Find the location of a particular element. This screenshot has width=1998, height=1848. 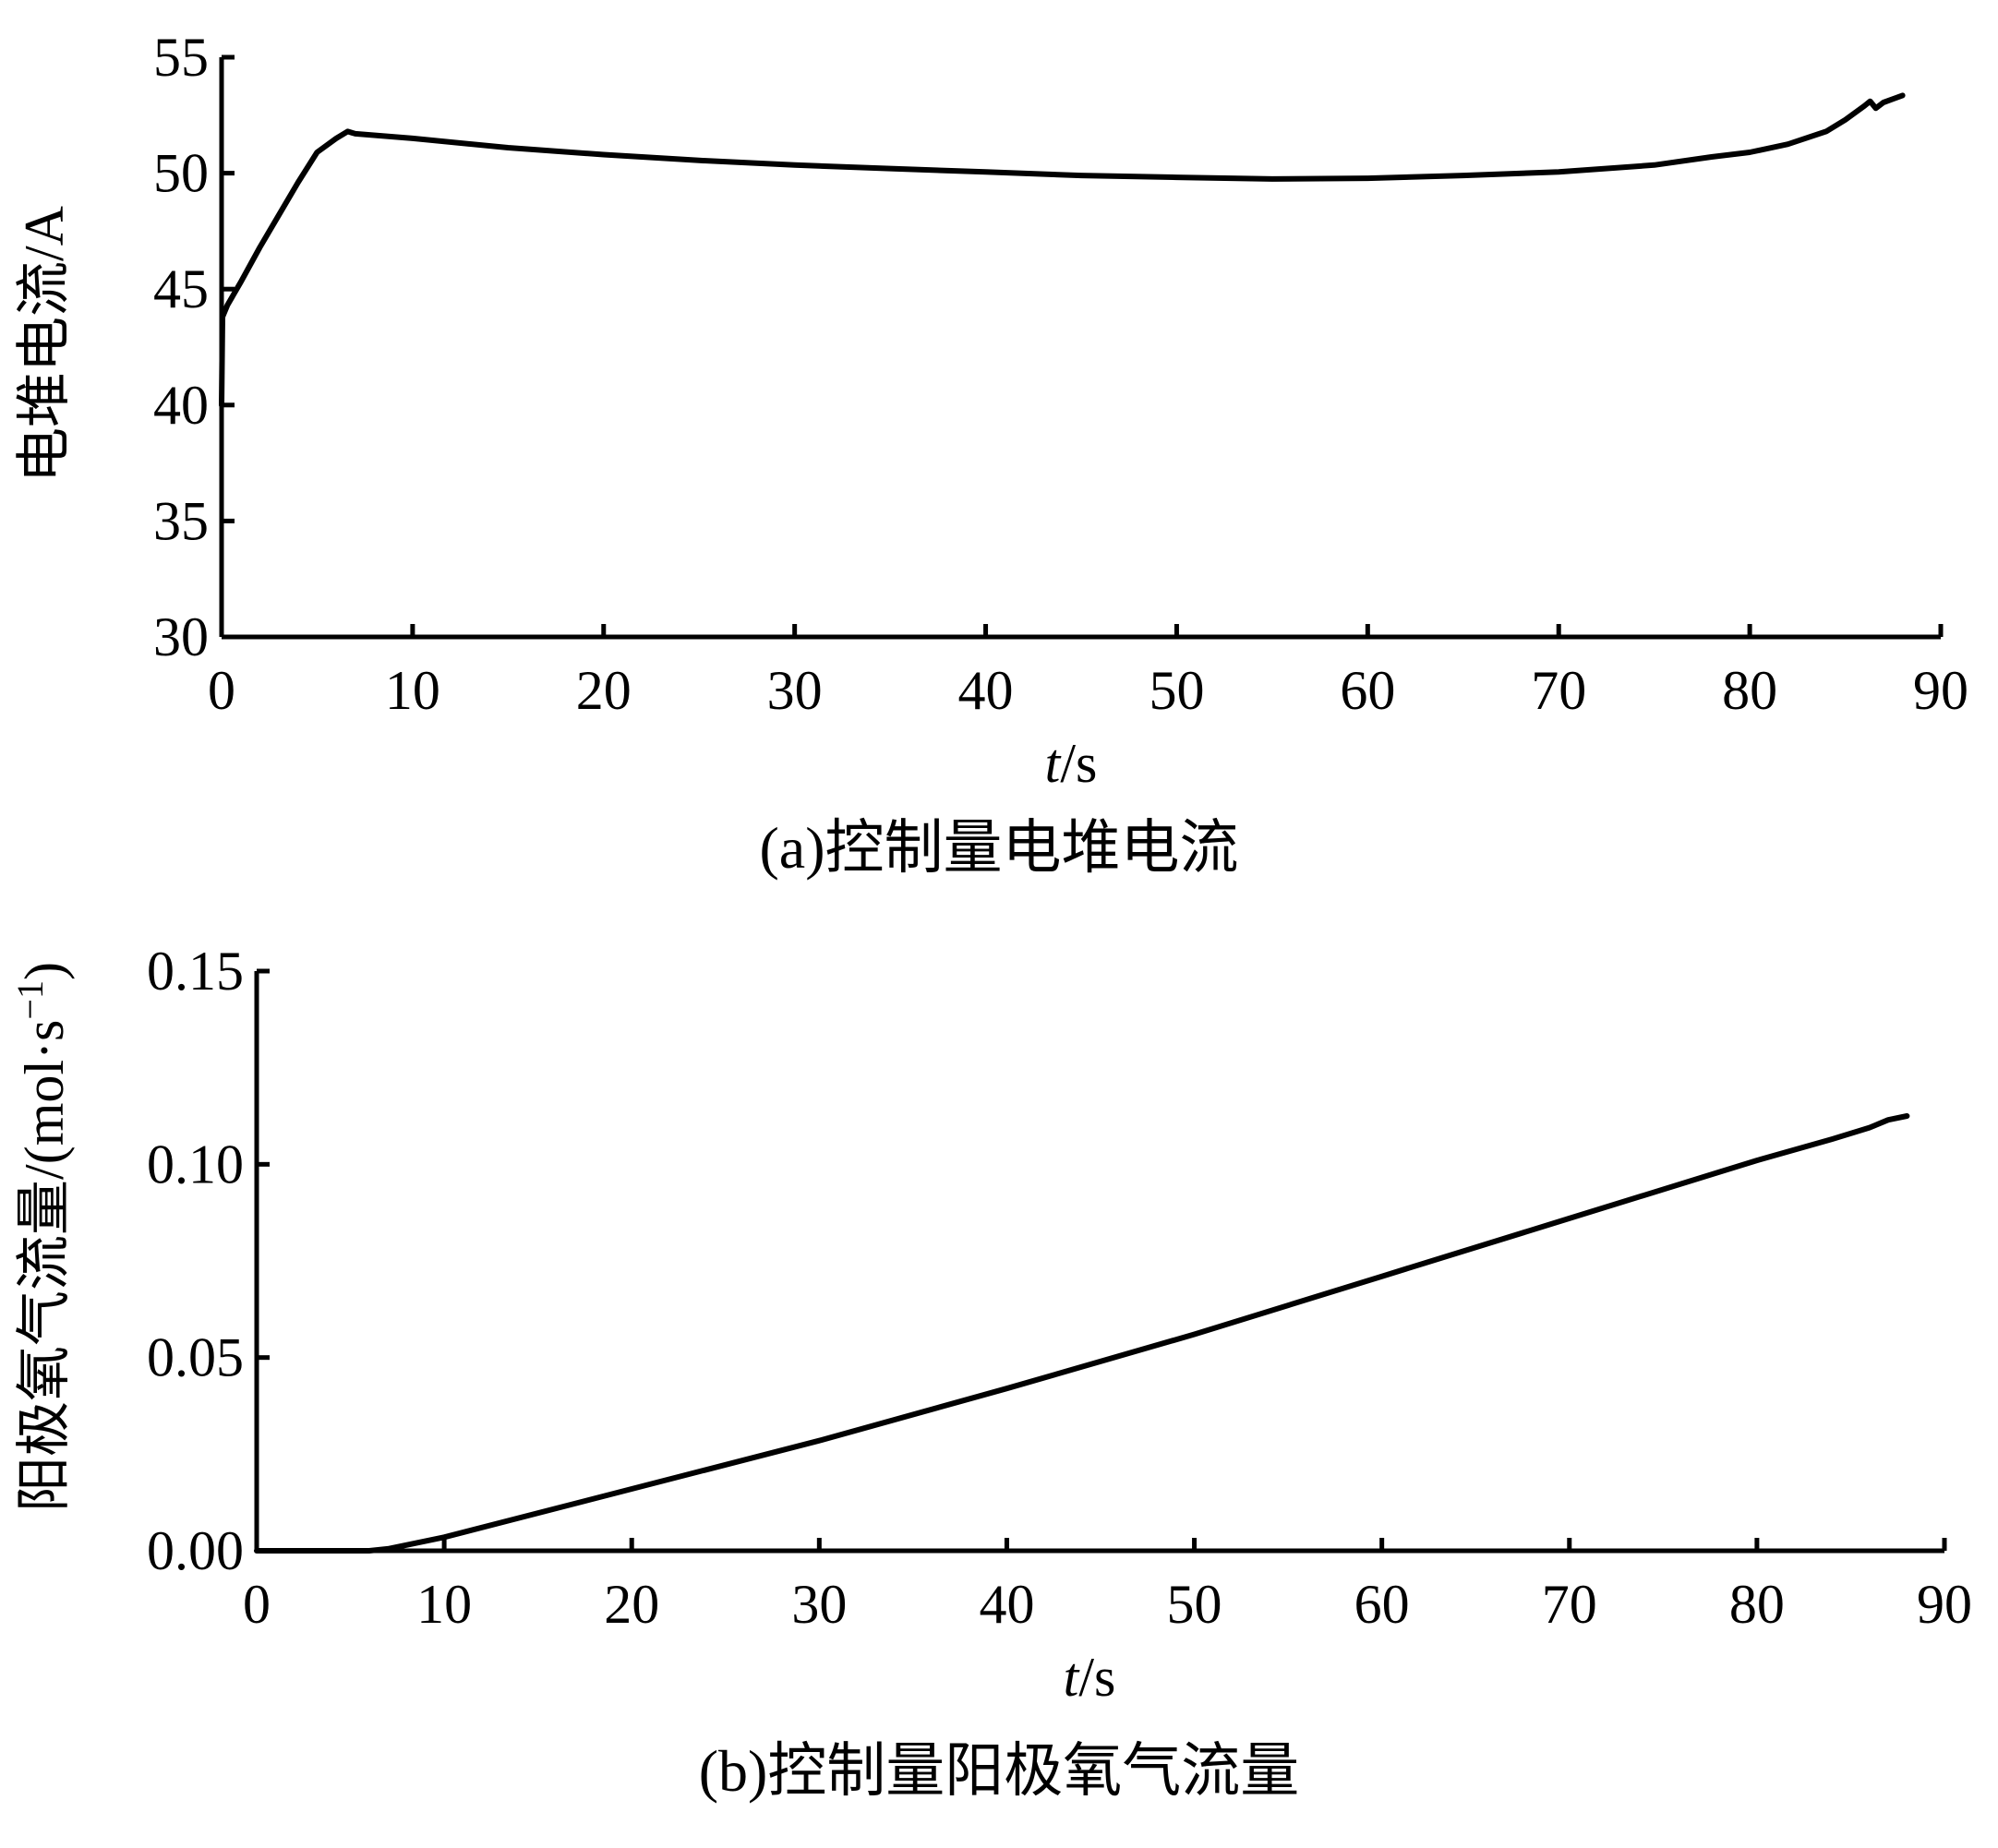

y-tick-label-a: 40 is located at coordinates (181, 405).